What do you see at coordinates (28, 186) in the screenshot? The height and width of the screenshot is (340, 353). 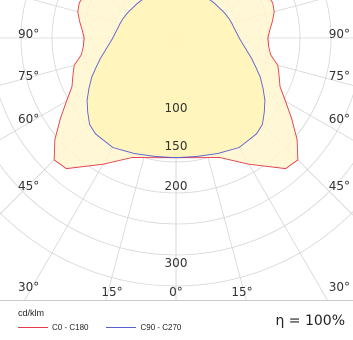 I see `angle-label-left-3: 45°` at bounding box center [28, 186].